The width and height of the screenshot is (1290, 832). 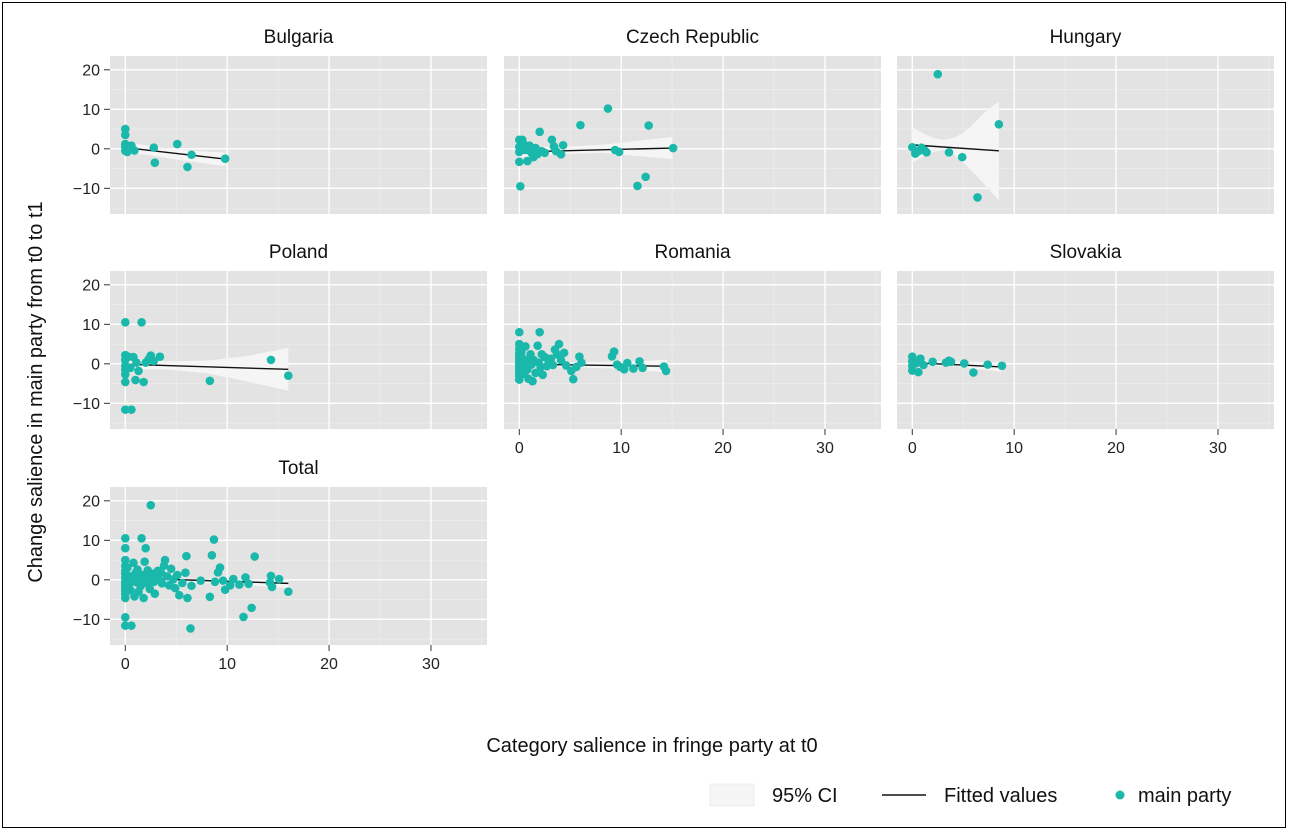 I want to click on x-axis-title: Category salience in fringe party at t0, so click(x=651, y=746).